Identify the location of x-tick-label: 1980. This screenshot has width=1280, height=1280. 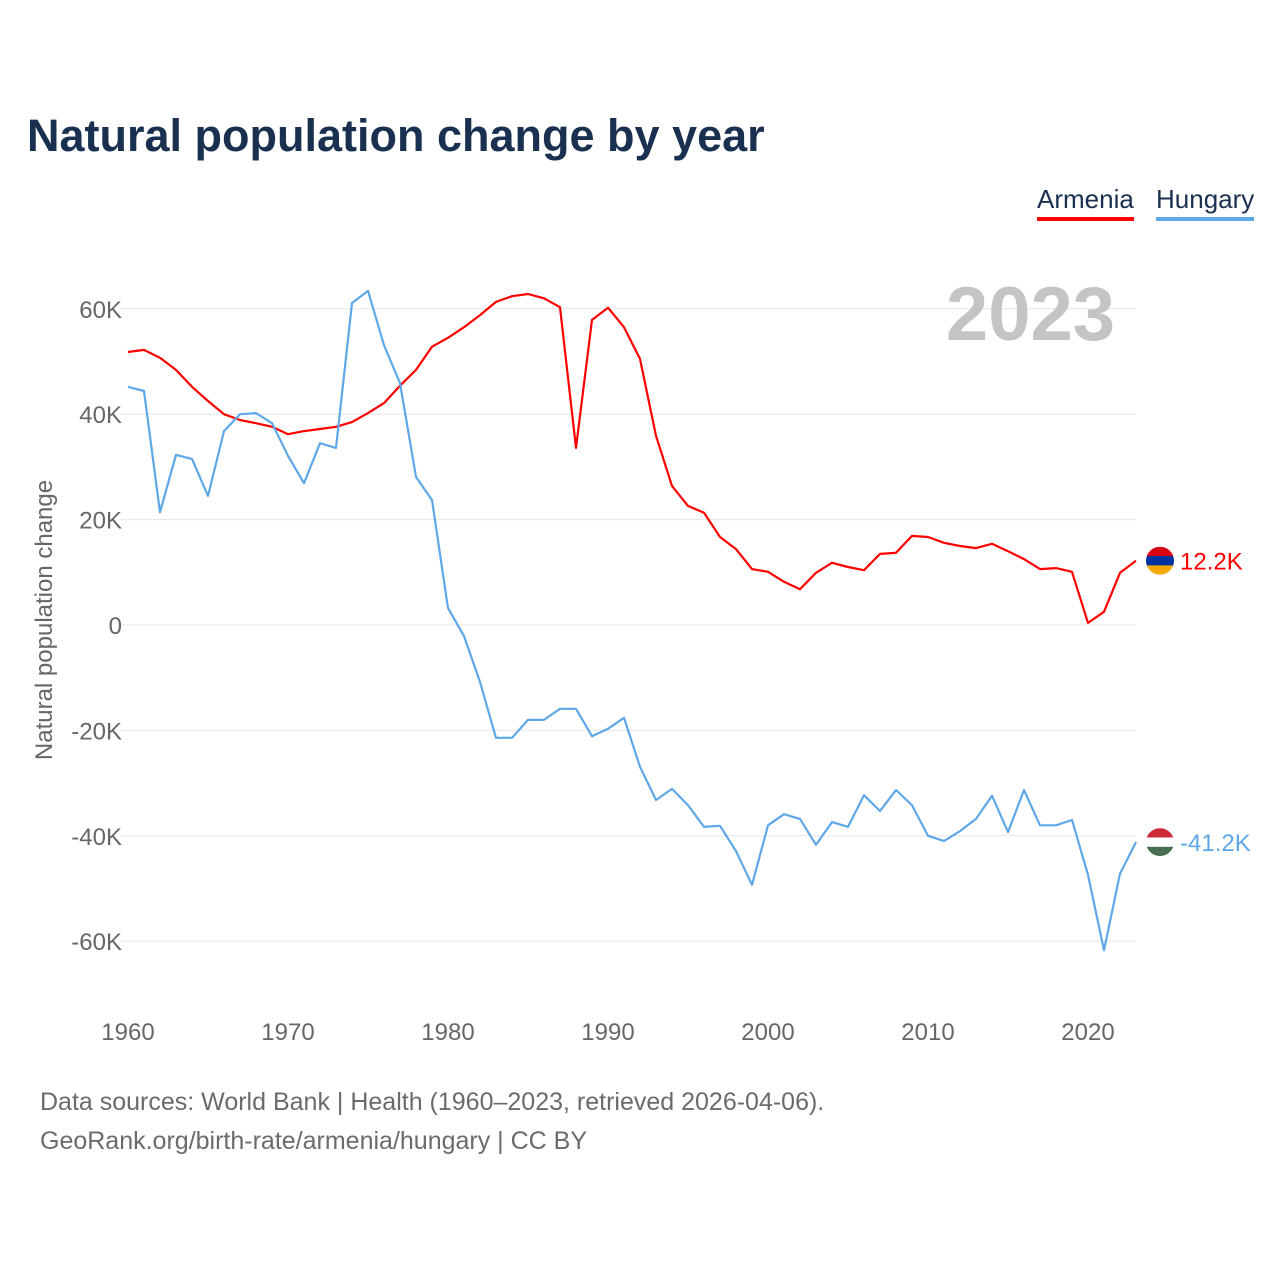
(447, 1032).